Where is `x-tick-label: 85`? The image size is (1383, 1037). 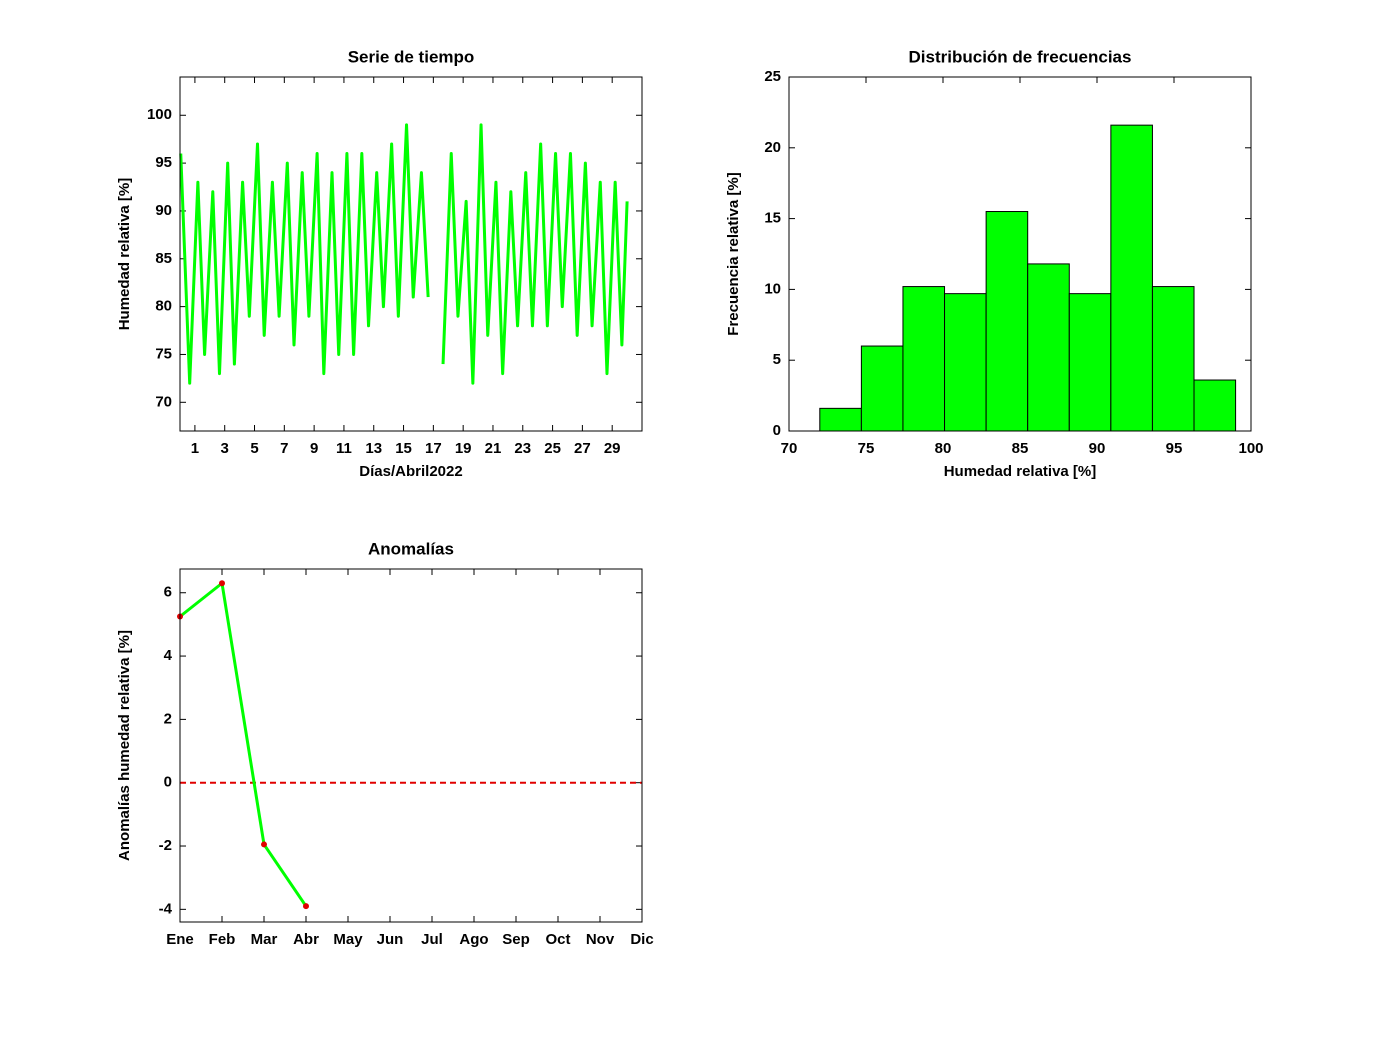
x-tick-label: 85 is located at coordinates (1020, 448).